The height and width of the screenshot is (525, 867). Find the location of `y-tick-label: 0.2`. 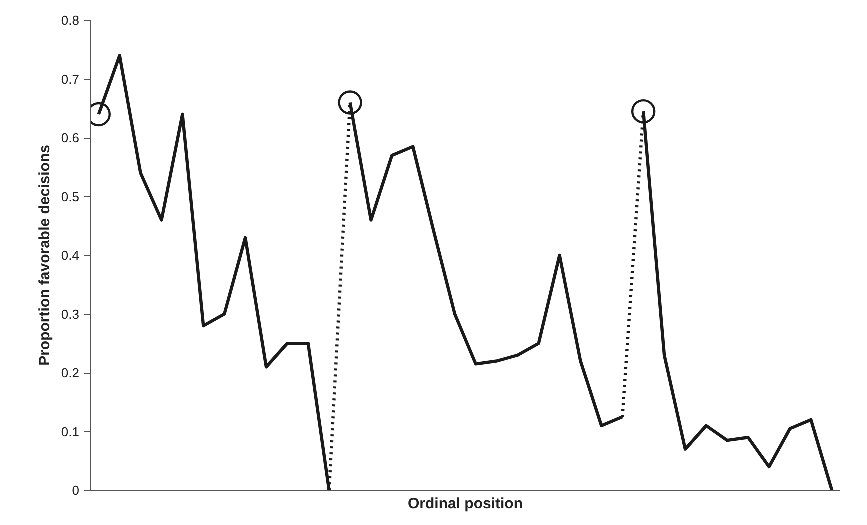

y-tick-label: 0.2 is located at coordinates (70, 373).